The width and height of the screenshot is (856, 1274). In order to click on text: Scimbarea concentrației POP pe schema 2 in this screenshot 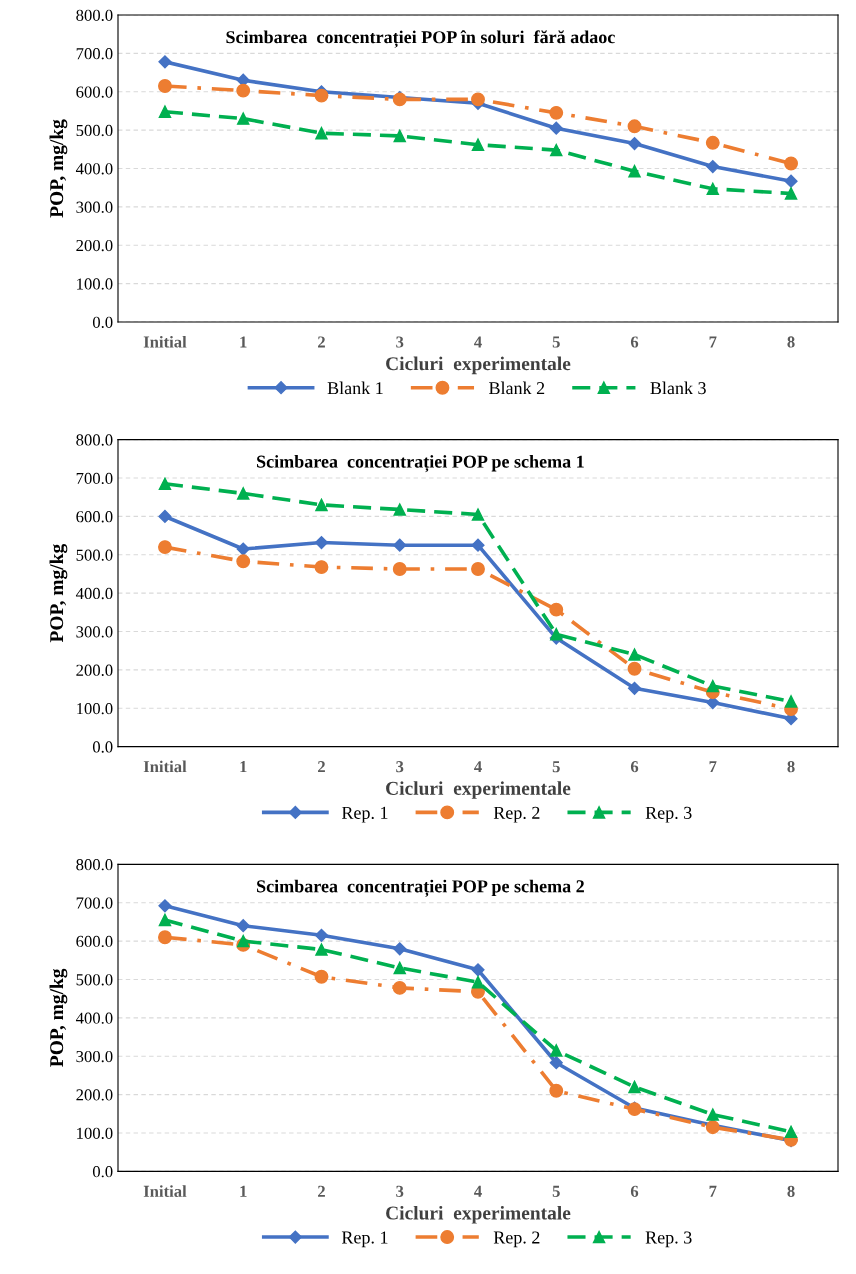, I will do `click(420, 888)`.